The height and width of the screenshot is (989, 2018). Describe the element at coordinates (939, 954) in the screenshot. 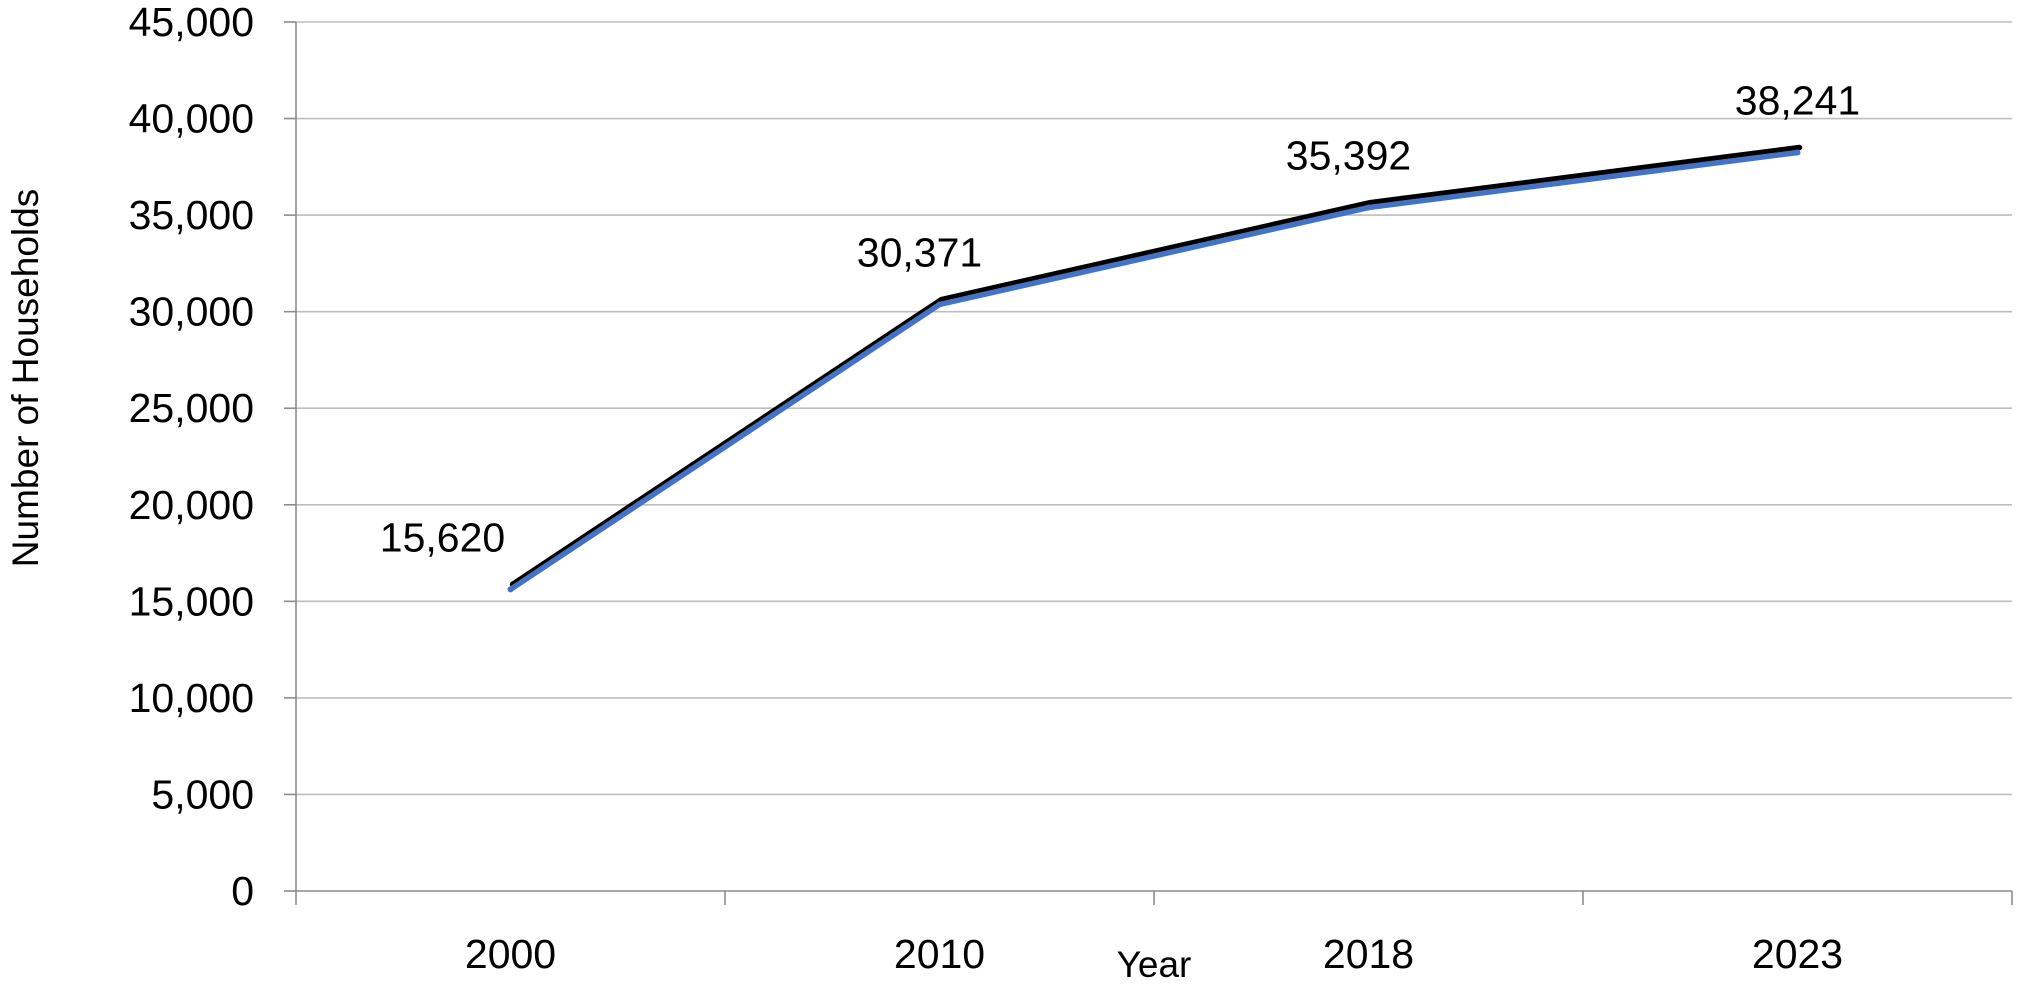

I see `x-tick-label: 2010` at that location.